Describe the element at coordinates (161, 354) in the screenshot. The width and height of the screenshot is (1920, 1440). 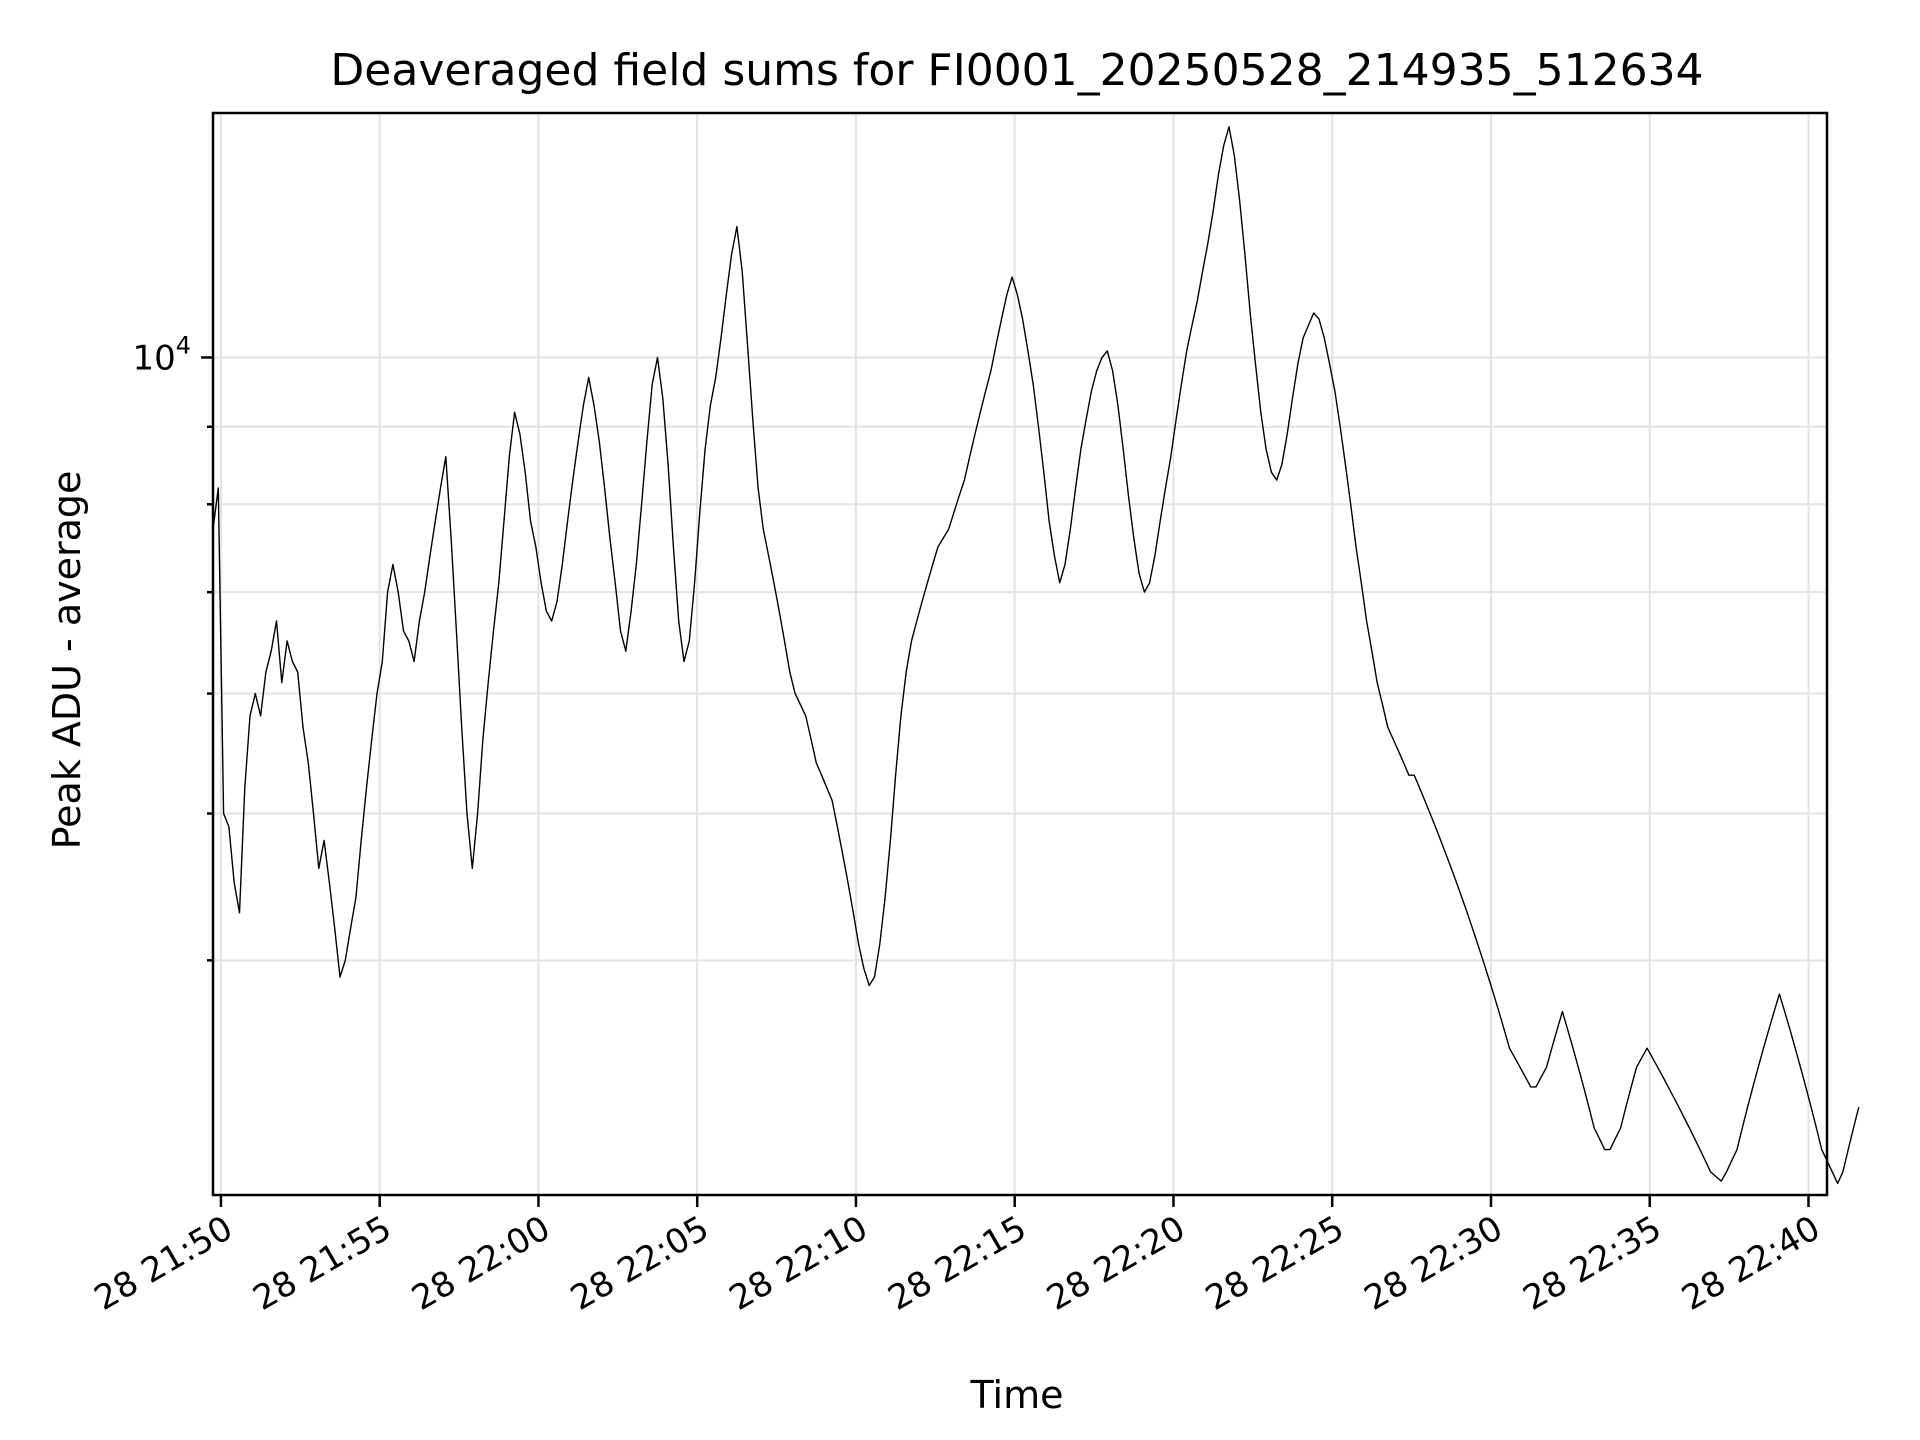
I see `y-tick-label: 104` at that location.